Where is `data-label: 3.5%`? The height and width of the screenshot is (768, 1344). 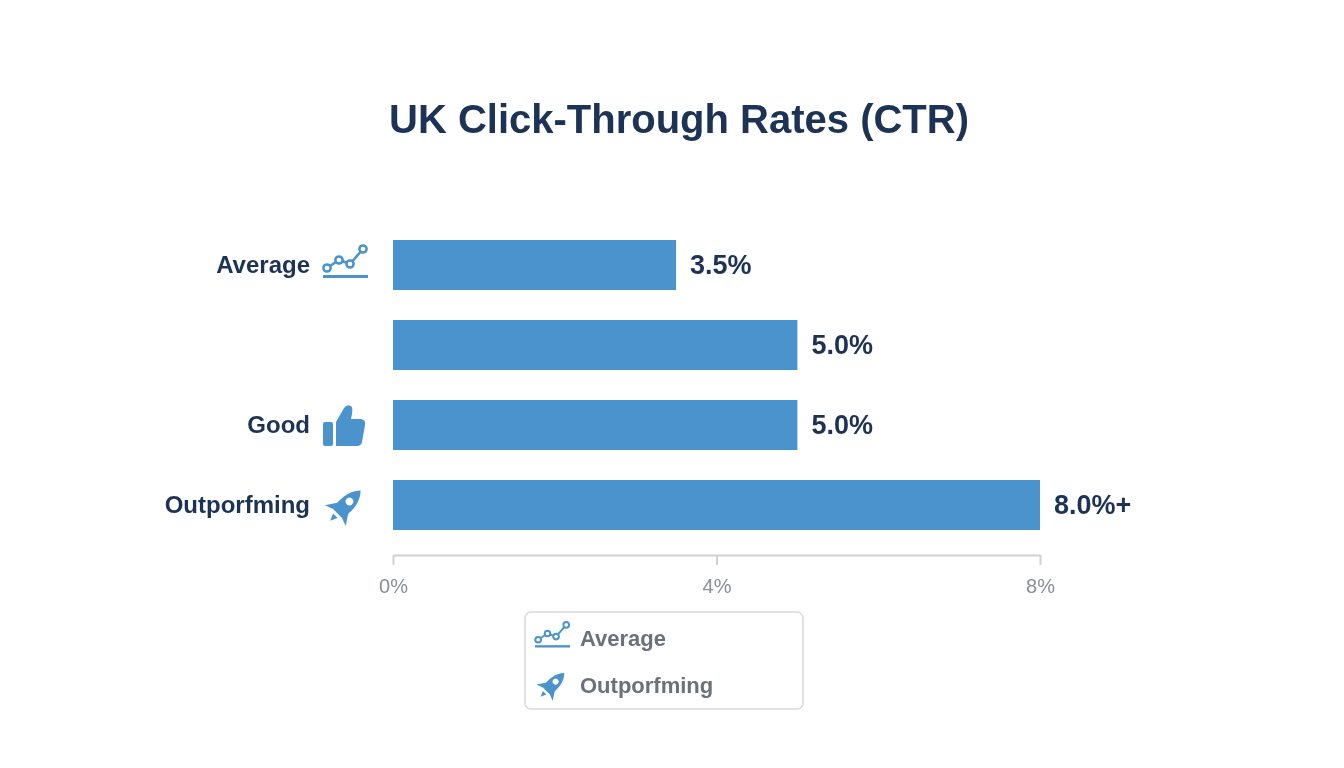 data-label: 3.5% is located at coordinates (721, 265).